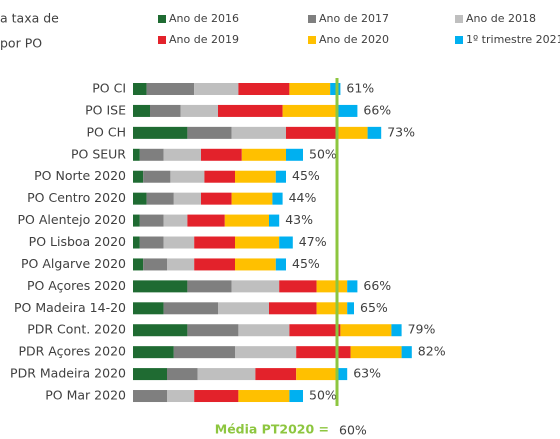 Image resolution: width=560 pixels, height=439 pixels. Describe the element at coordinates (73, 263) in the screenshot. I see `category-label: PO Algarve 2020` at that location.